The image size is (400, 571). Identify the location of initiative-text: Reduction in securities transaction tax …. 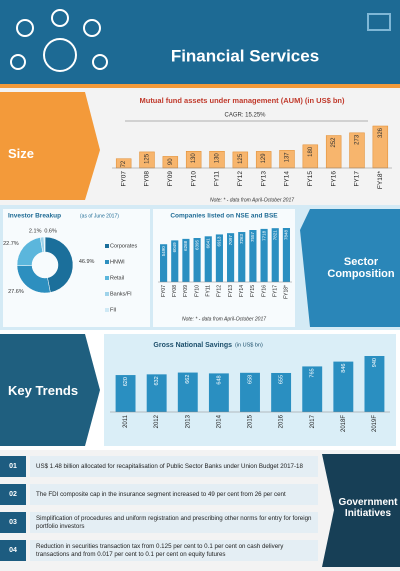
(174, 550).